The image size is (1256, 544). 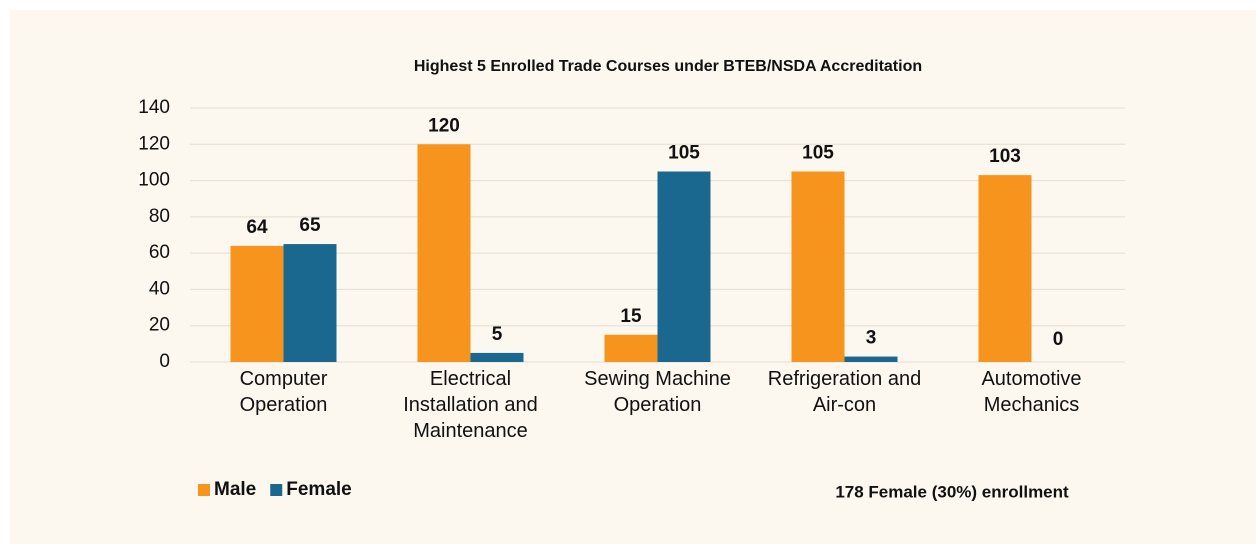 I want to click on x-tick-label: Automotive Mechanics, so click(x=1031, y=392).